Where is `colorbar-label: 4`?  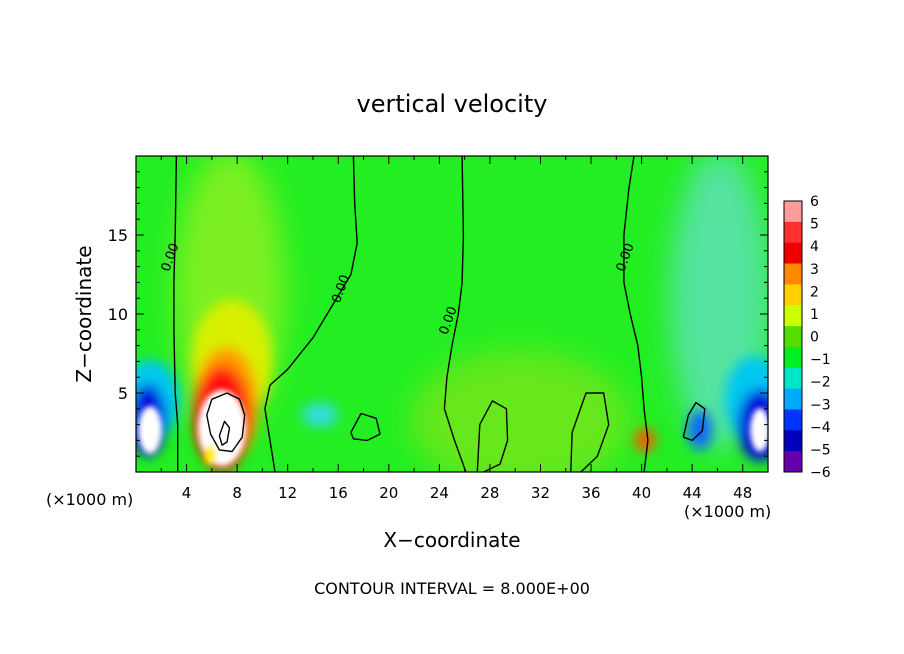 colorbar-label: 4 is located at coordinates (814, 247).